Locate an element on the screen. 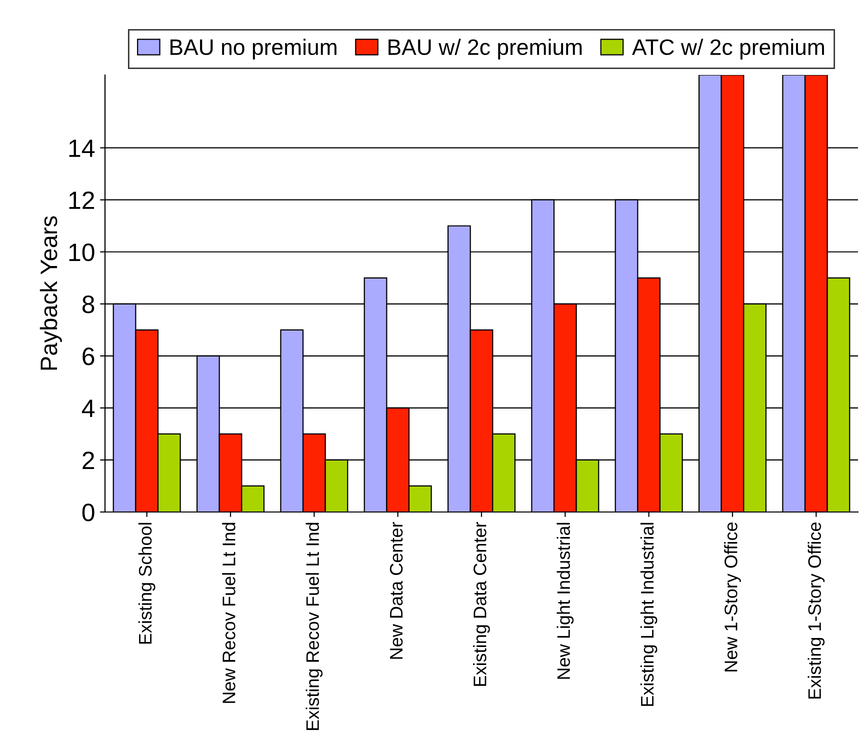 The image size is (862, 750). y-axis-title: Payback Years is located at coordinates (51, 293).